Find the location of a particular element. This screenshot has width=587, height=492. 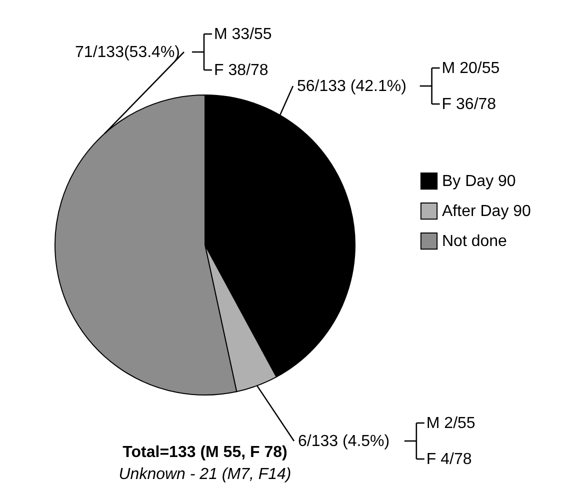

text: F 4/78 is located at coordinates (449, 459).